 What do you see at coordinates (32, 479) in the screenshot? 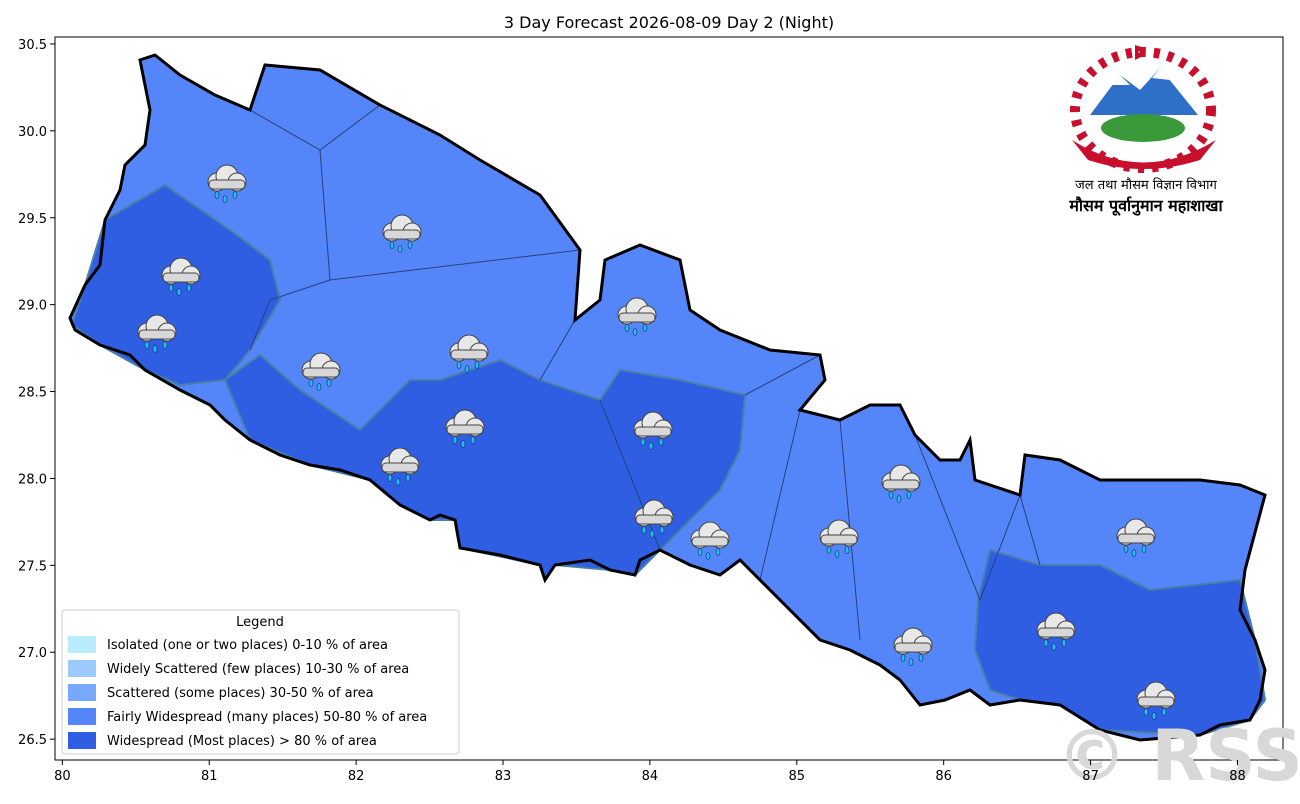
I see `y-tick-label: 28.0` at bounding box center [32, 479].